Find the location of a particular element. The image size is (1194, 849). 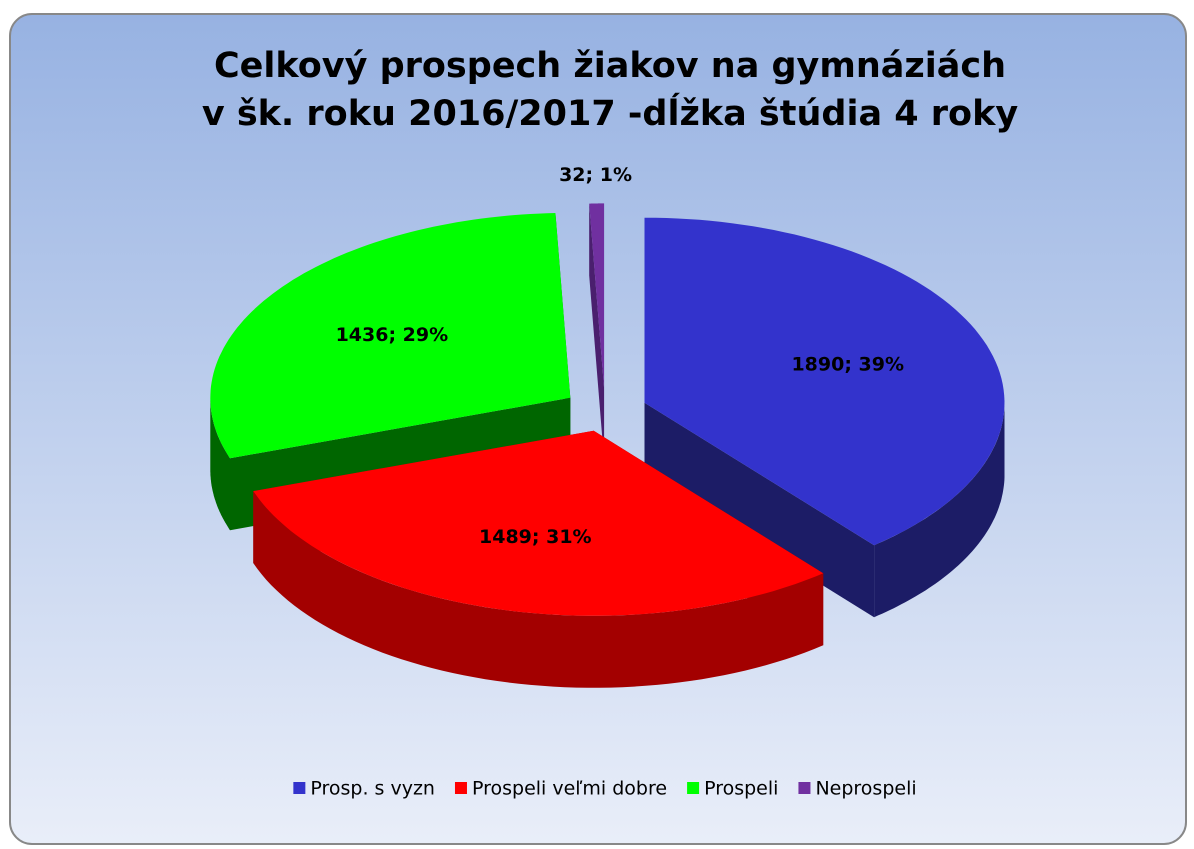

data-label: 1436; 29% is located at coordinates (392, 335).